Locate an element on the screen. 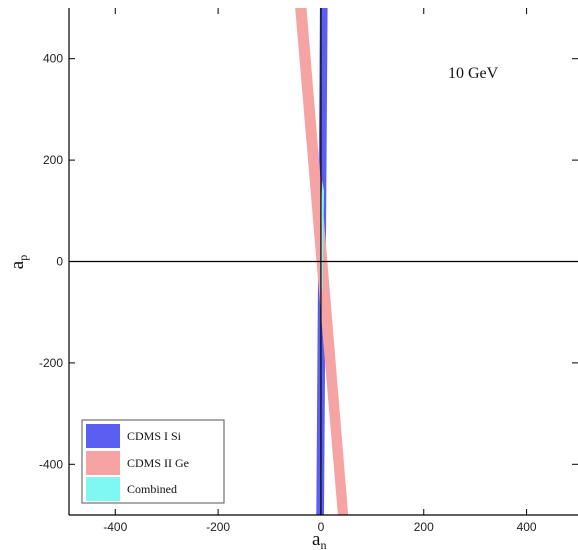 The width and height of the screenshot is (578, 550). x-axis-title: an is located at coordinates (319, 539).